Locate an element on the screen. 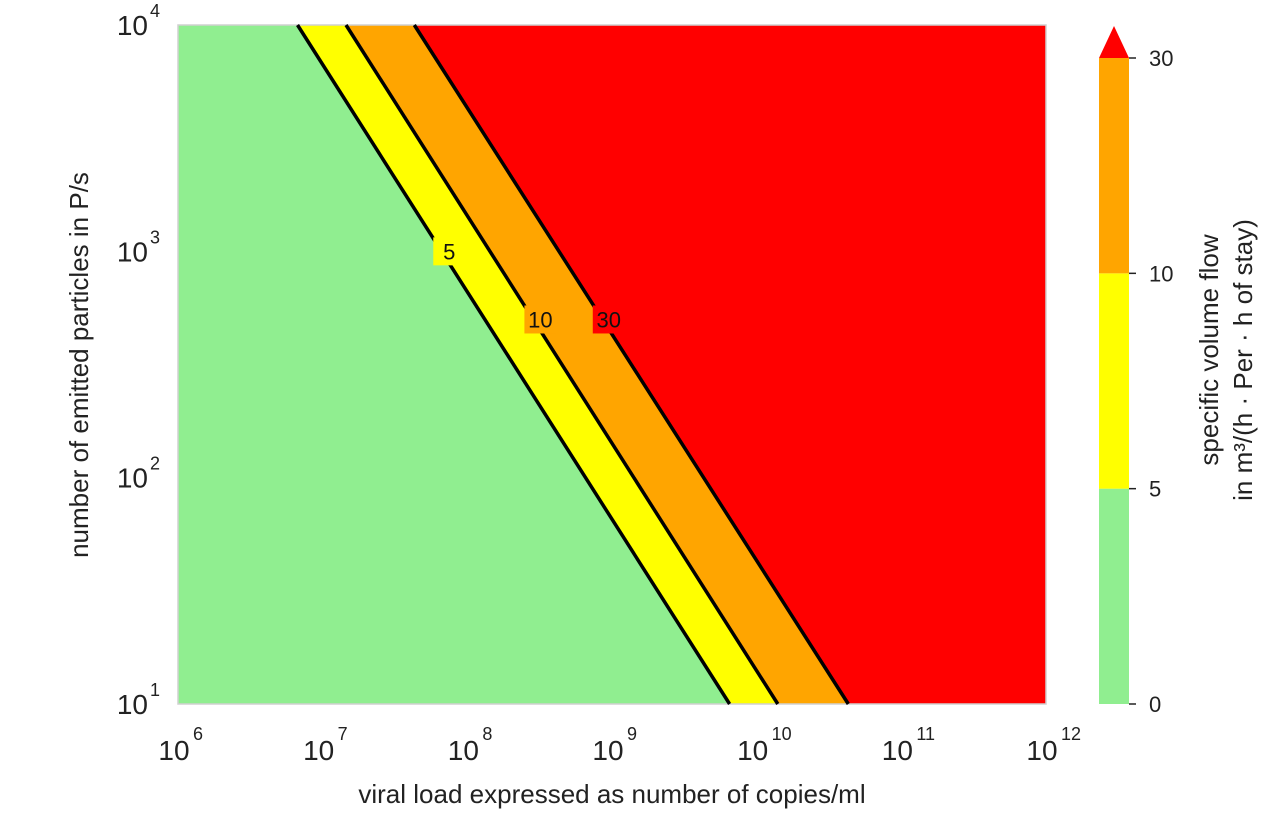 Image resolution: width=1280 pixels, height=820 pixels. contour-labels: 5 10 30 is located at coordinates (529, 285).